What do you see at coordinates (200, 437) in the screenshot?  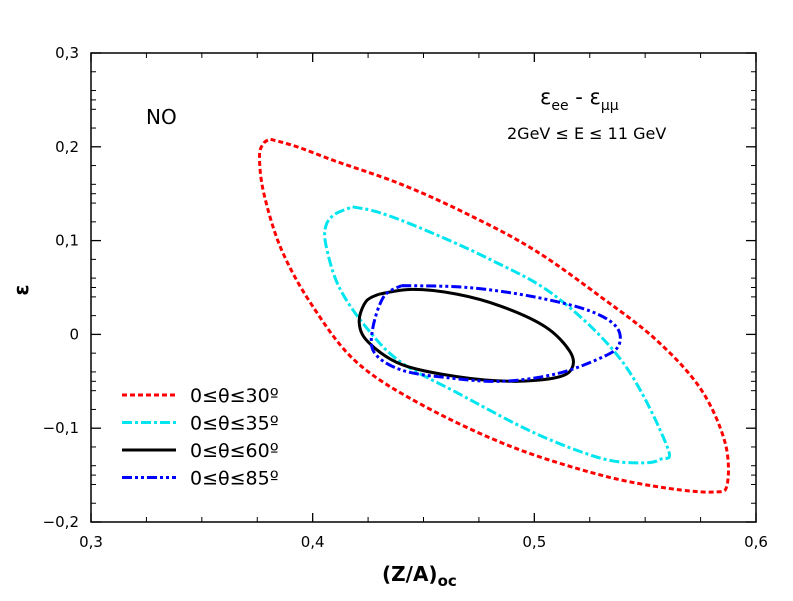 I see `legend: 0≤θ≤30º 0≤θ≤35º 0≤θ≤60º 0≤θ≤85º` at bounding box center [200, 437].